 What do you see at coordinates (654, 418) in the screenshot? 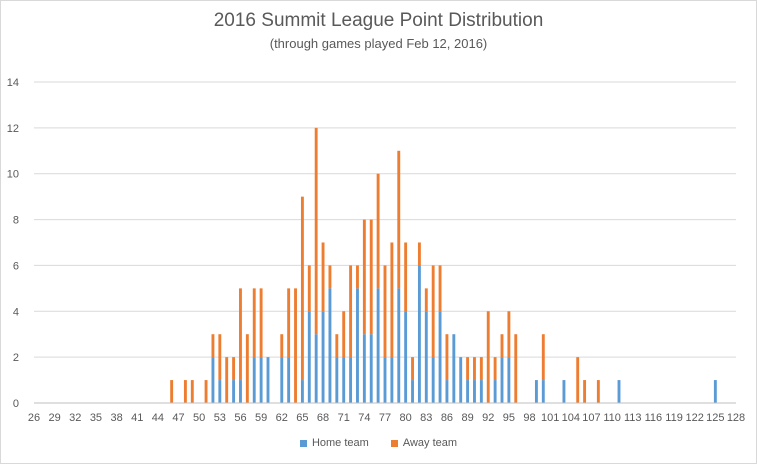
I see `x-tick-label: 116` at bounding box center [654, 418].